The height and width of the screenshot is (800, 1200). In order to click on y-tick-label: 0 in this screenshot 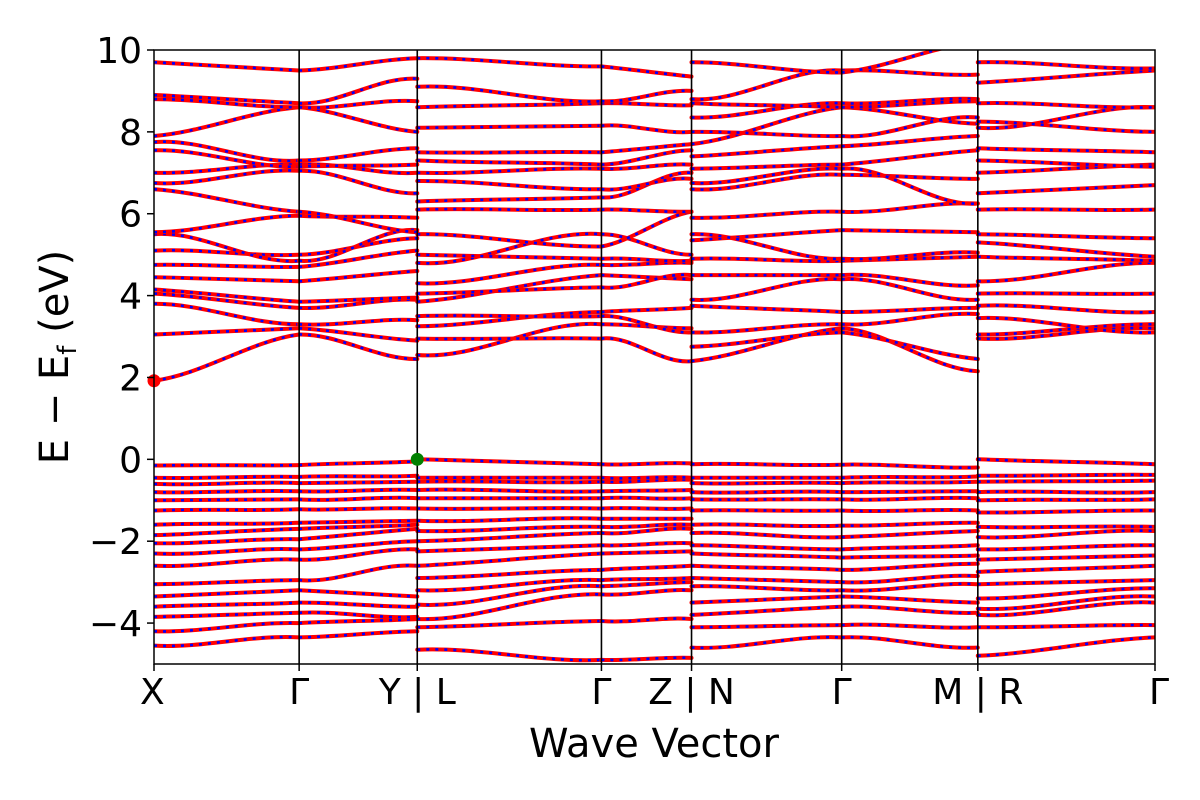, I will do `click(130, 460)`.